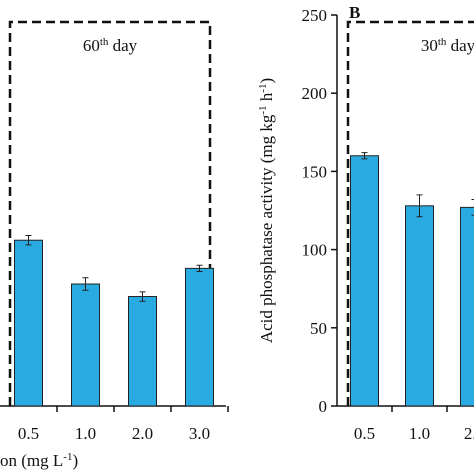 The width and height of the screenshot is (474, 474). Describe the element at coordinates (315, 171) in the screenshot. I see `y-tick-label: 150` at that location.